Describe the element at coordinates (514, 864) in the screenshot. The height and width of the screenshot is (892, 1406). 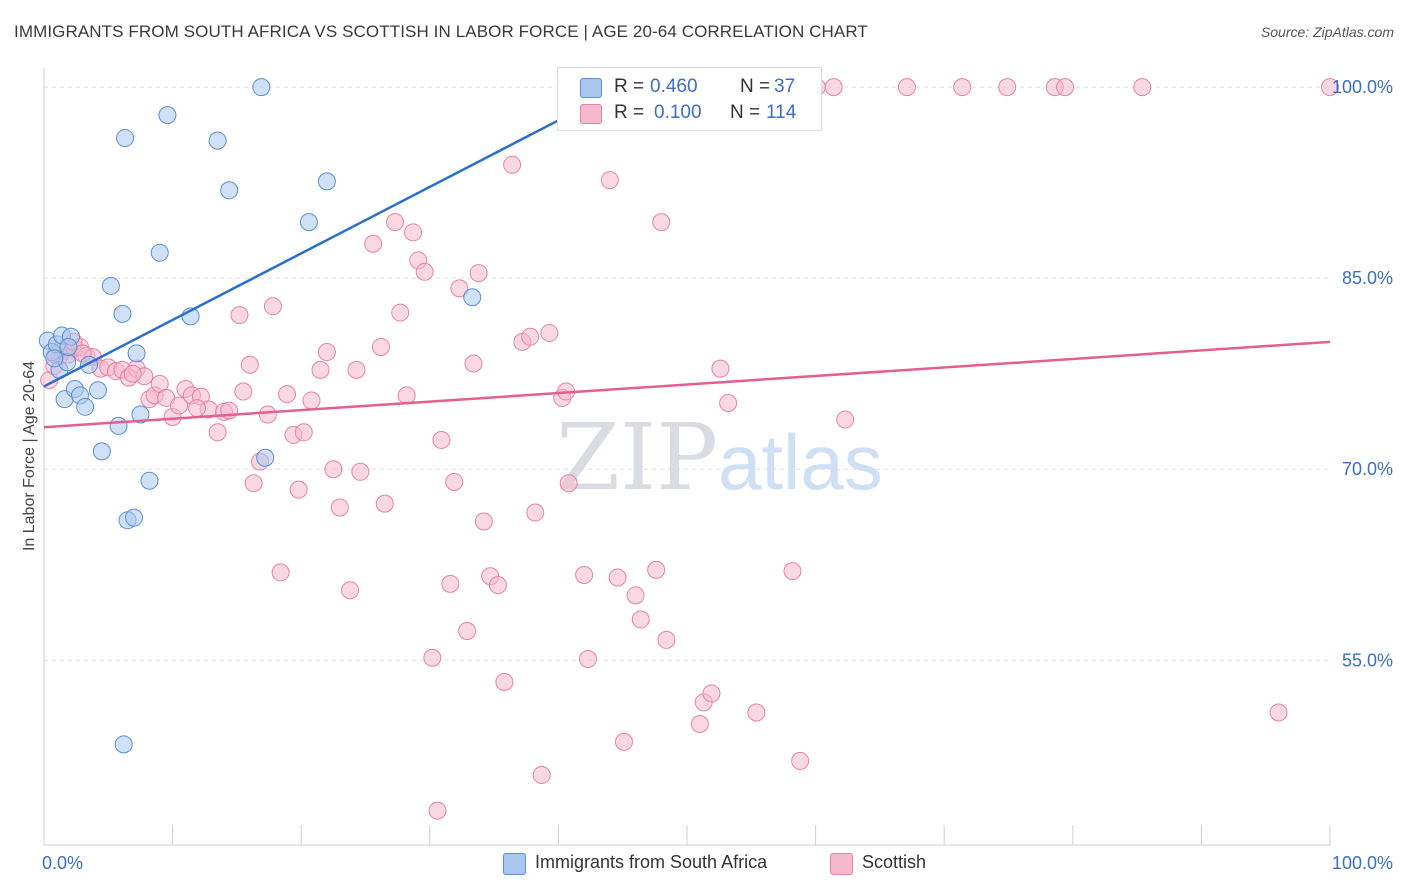
I see `series-swatch-blue` at that location.